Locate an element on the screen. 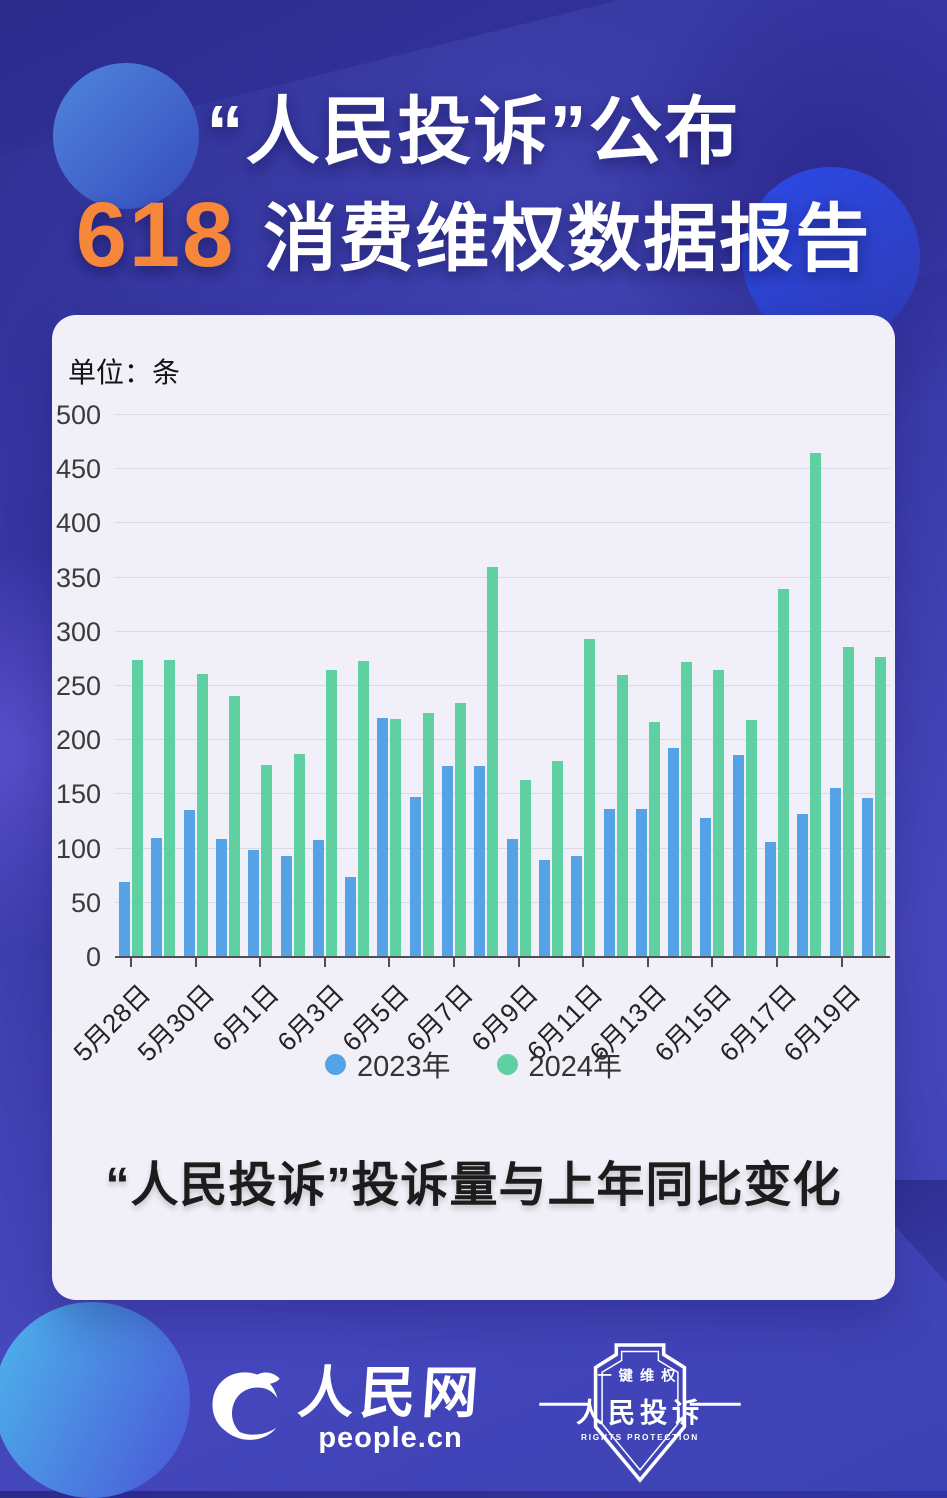 This screenshot has width=947, height=1498. decor-circle-bottom-left is located at coordinates (95, 1400).